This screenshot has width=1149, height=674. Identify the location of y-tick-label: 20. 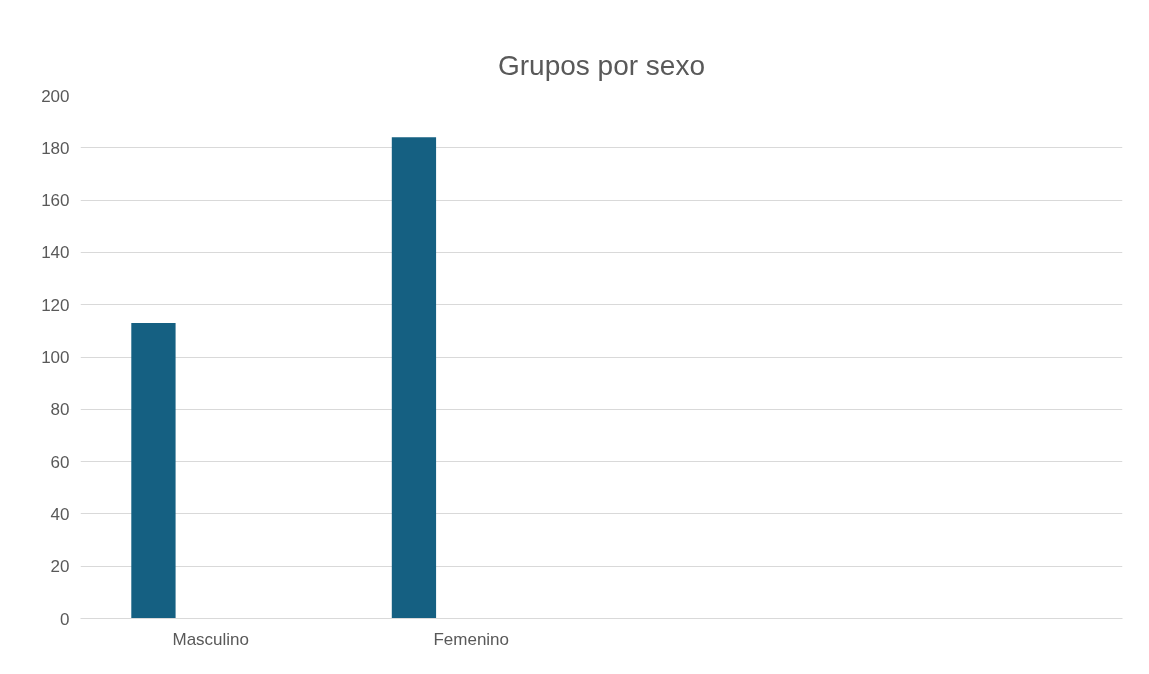
(60, 567).